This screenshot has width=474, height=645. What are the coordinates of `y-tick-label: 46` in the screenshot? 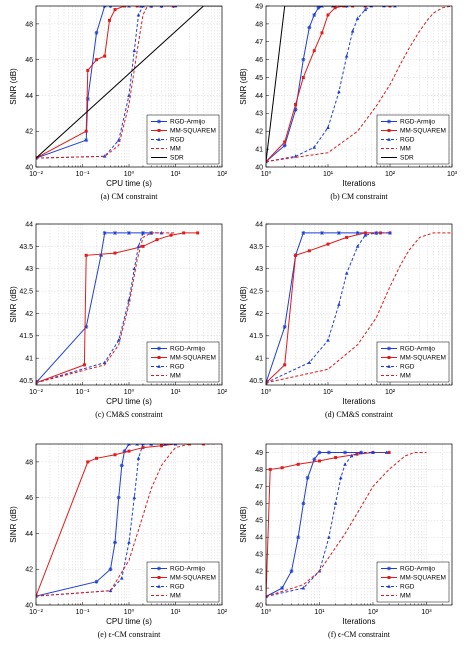 It's located at (259, 504).